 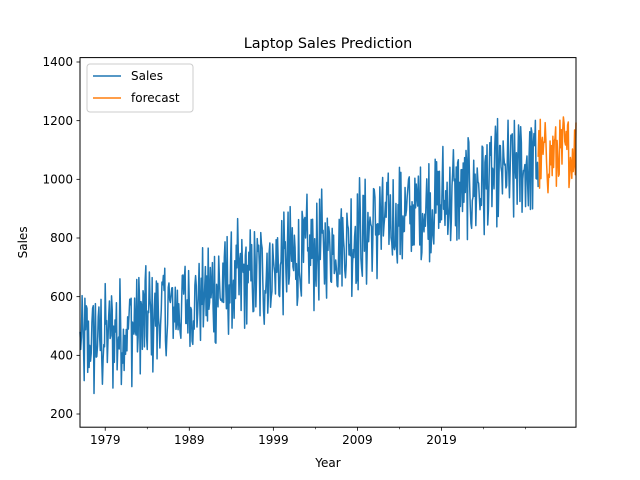 I want to click on x-tick-label: 2009, so click(x=357, y=440).